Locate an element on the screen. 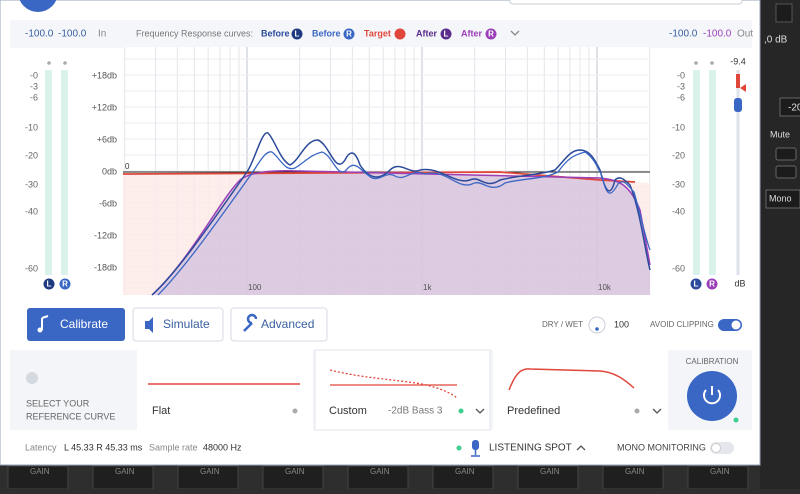 The height and width of the screenshot is (494, 800). x-label: 10k is located at coordinates (605, 287).